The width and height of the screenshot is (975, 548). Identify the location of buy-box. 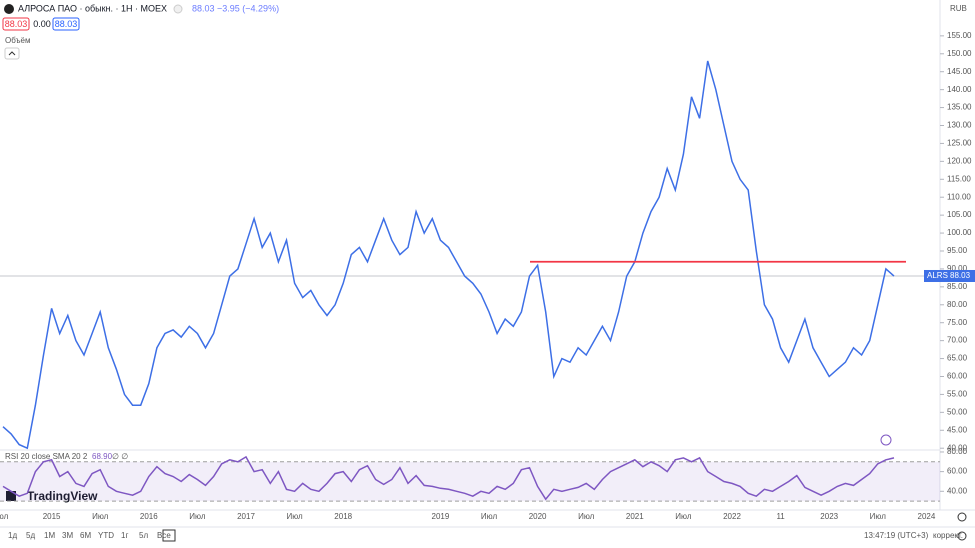
(66, 24).